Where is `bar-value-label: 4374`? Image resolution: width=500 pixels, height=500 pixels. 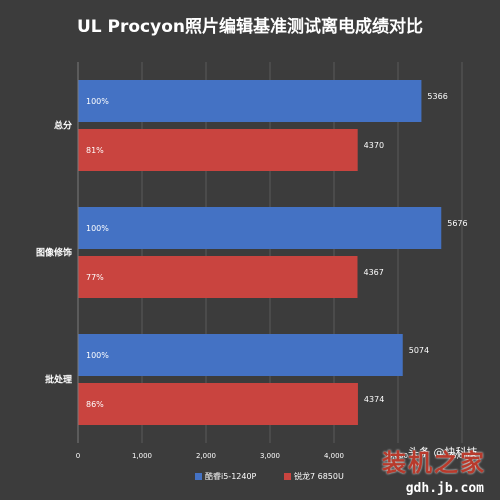 bar-value-label: 4374 is located at coordinates (374, 399).